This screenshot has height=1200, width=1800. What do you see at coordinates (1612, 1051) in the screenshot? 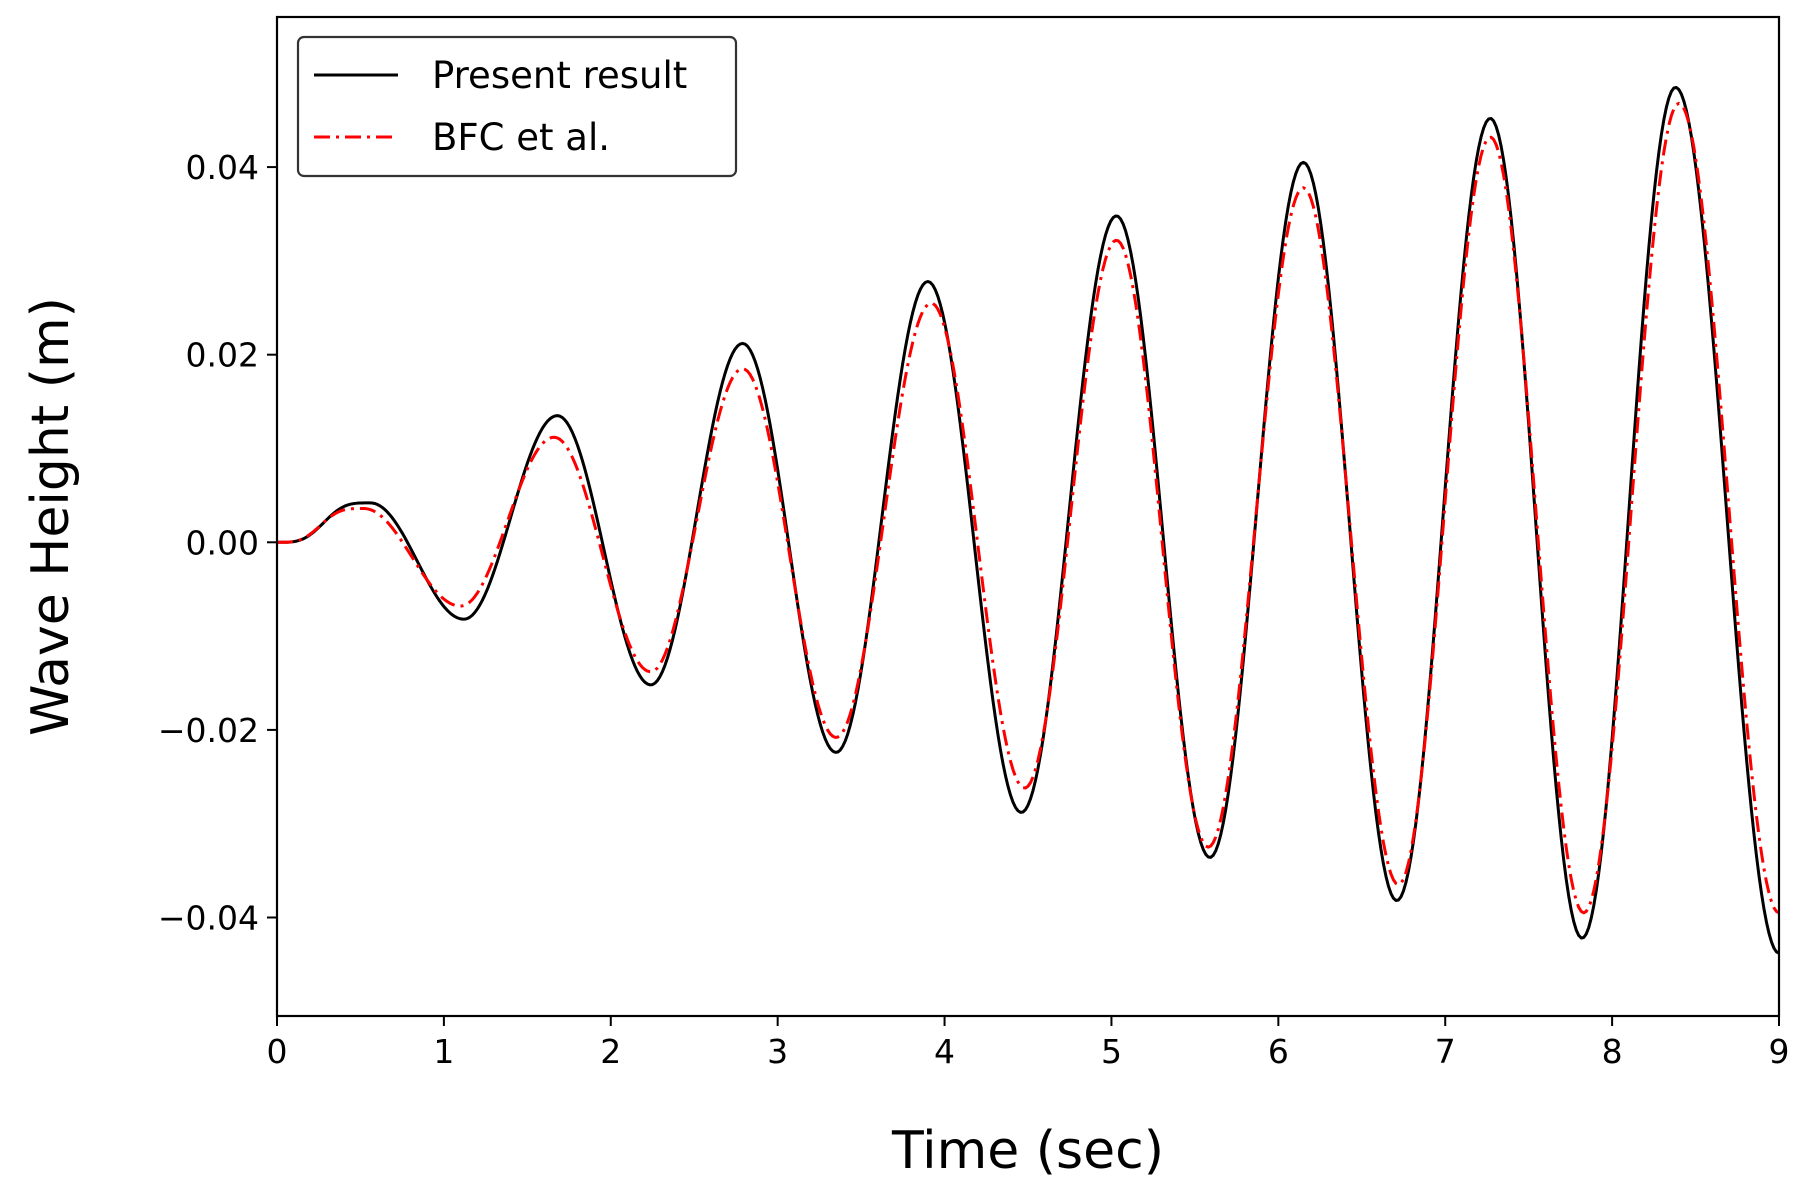
I see `x-tick-label: 8` at bounding box center [1612, 1051].